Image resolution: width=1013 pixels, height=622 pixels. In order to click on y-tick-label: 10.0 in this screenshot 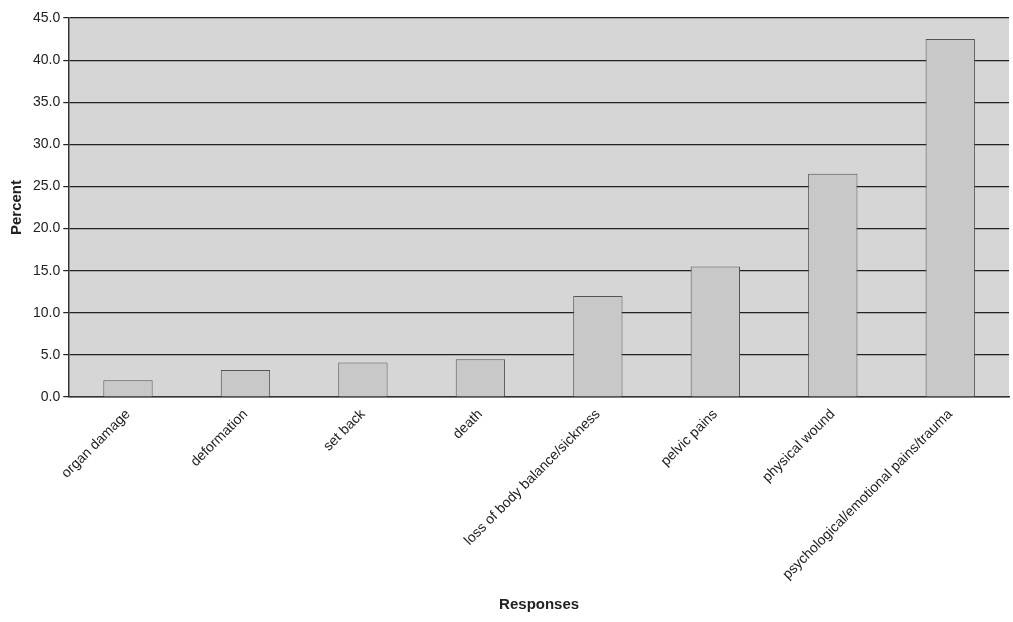, I will do `click(47, 311)`.